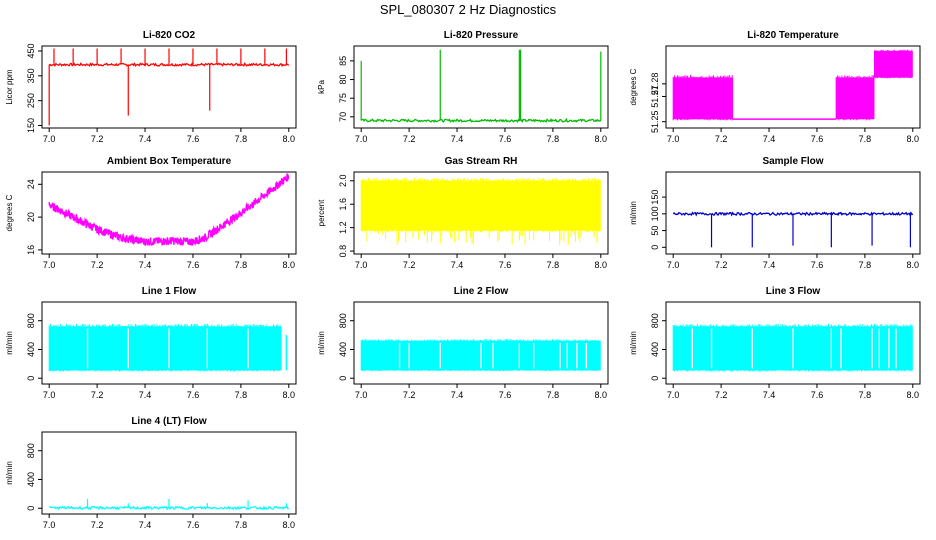  Describe the element at coordinates (793, 291) in the screenshot. I see `chart-title: Line 3 Flow` at that location.